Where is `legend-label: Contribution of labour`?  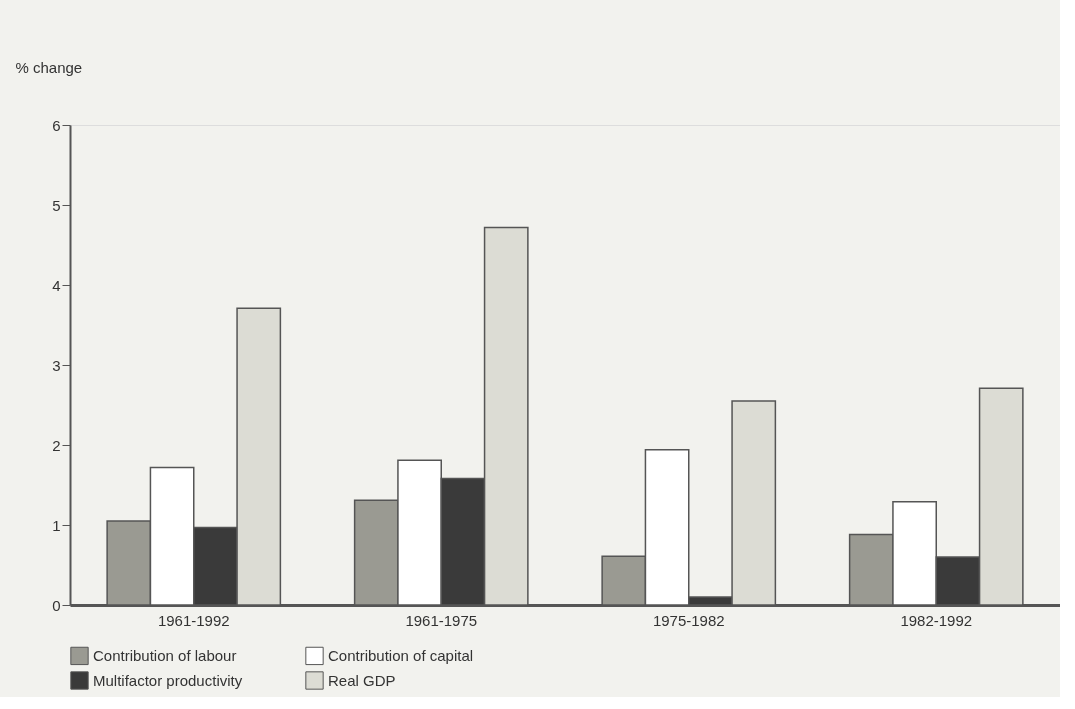
legend-label: Contribution of labour is located at coordinates (165, 655).